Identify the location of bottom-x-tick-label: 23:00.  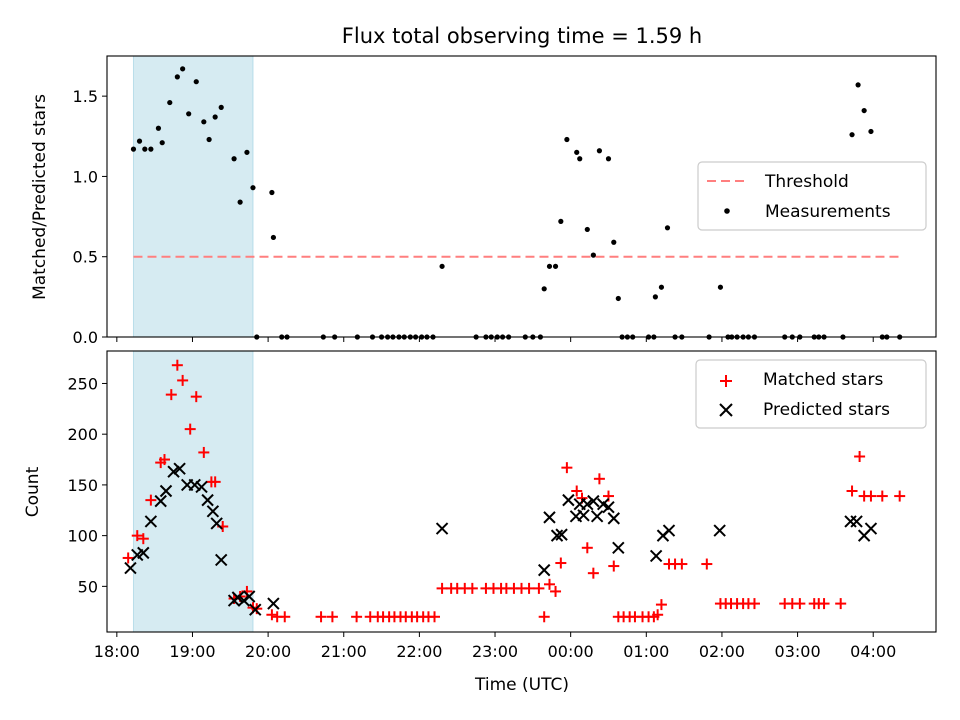
(495, 651).